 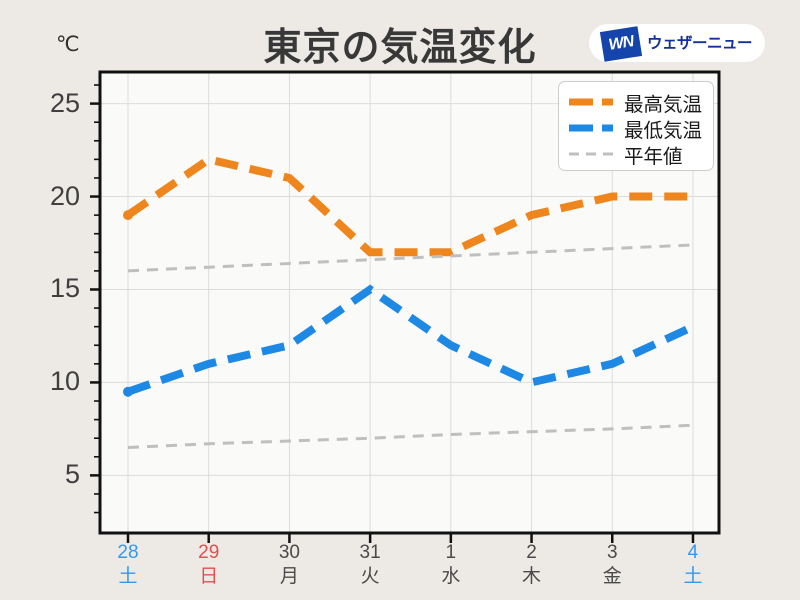 What do you see at coordinates (410, 340) in the screenshot?
I see `series-line-min-temp` at bounding box center [410, 340].